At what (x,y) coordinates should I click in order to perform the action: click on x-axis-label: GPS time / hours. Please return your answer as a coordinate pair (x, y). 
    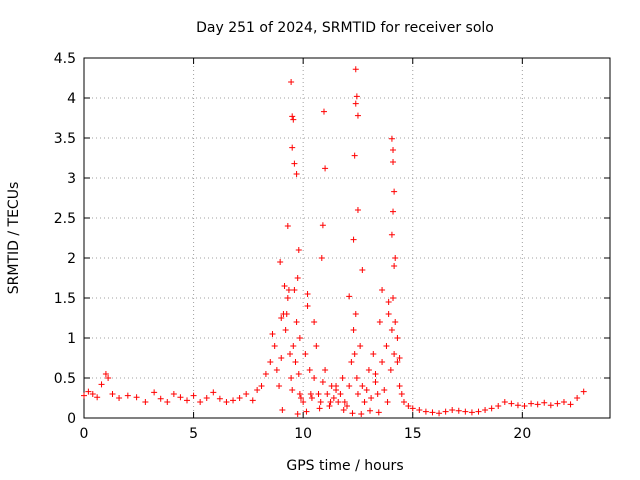
    Looking at the image, I should click on (344, 466).